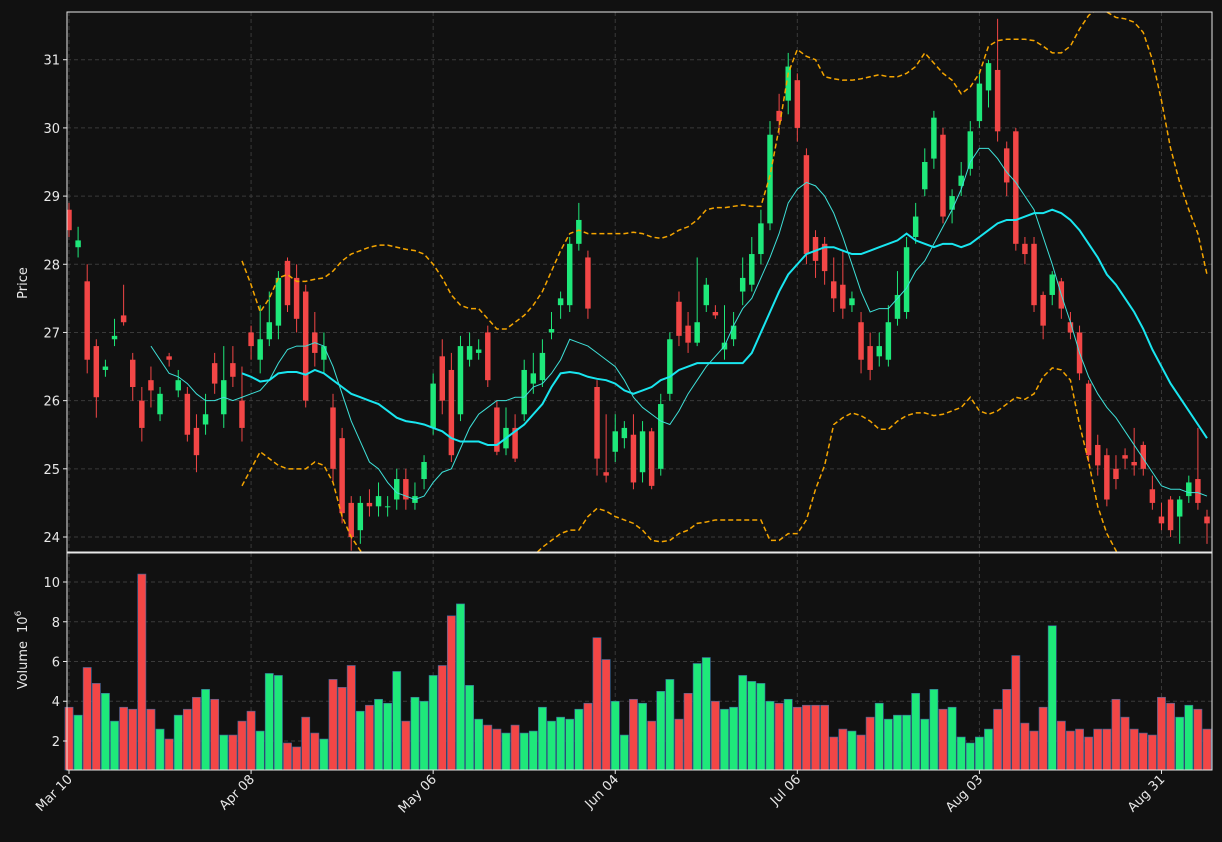 This screenshot has width=1222, height=842. I want to click on y-tick-label: 4, so click(56, 702).